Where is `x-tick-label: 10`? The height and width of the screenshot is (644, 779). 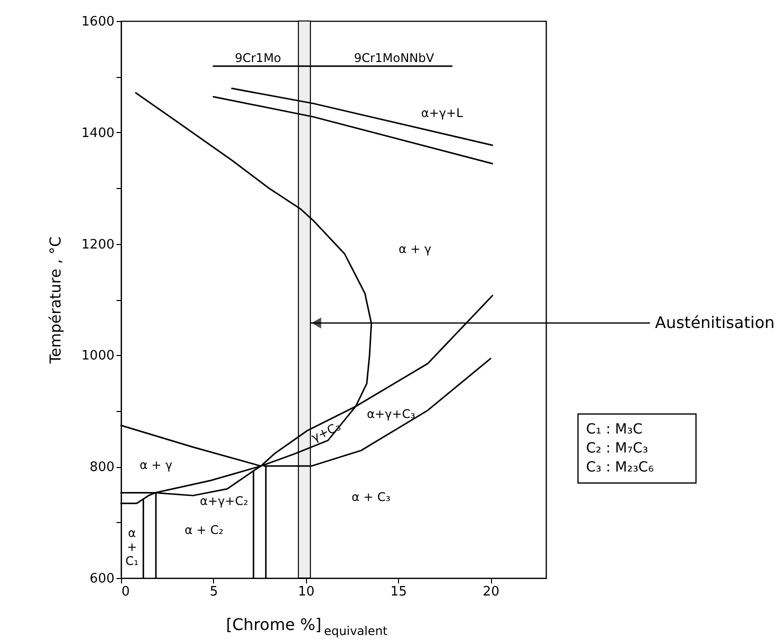 x-tick-label: 10 is located at coordinates (306, 592).